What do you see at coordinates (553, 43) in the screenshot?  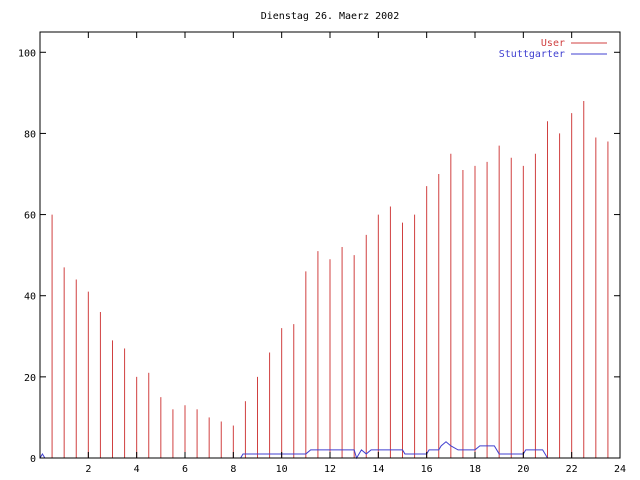 I see `legend-label-user: User` at bounding box center [553, 43].